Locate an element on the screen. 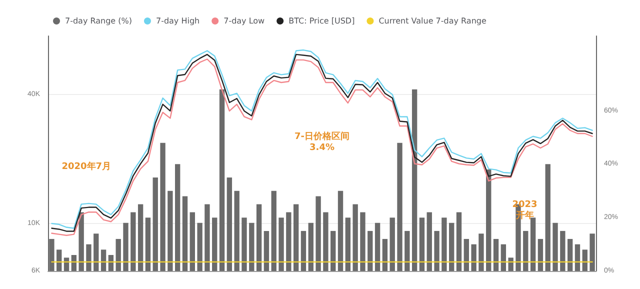 The image size is (640, 289). legend-label: 7-day Range (%) is located at coordinates (98, 21).